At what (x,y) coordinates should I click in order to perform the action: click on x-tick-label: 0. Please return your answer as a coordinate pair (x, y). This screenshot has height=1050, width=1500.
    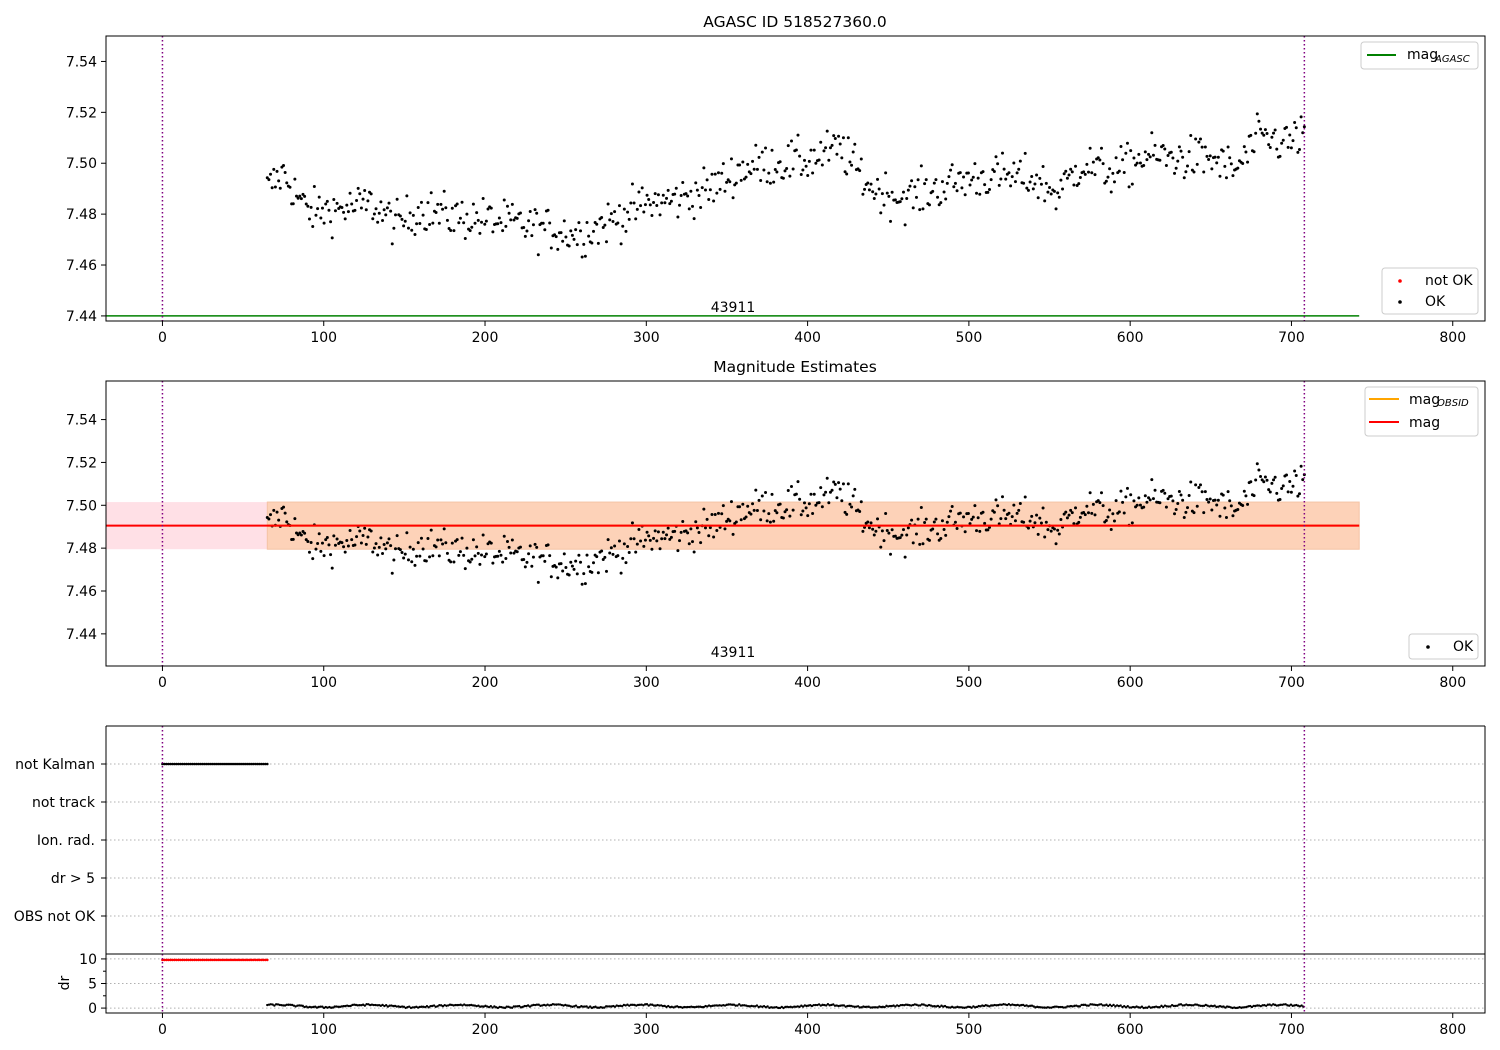
    Looking at the image, I should click on (162, 1030).